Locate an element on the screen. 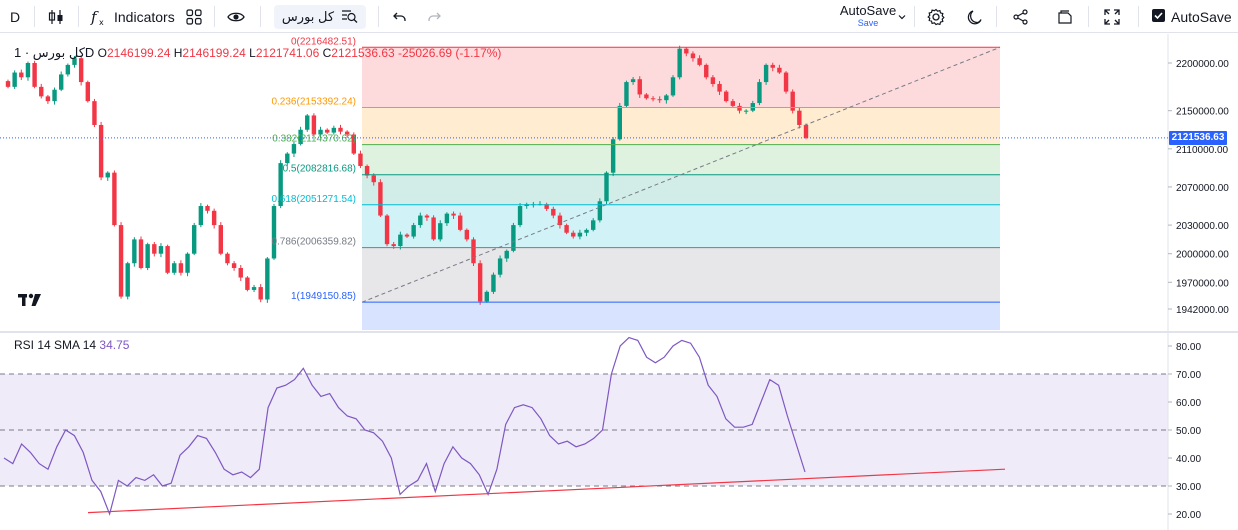 This screenshot has width=1238, height=530. settings-button is located at coordinates (936, 16).